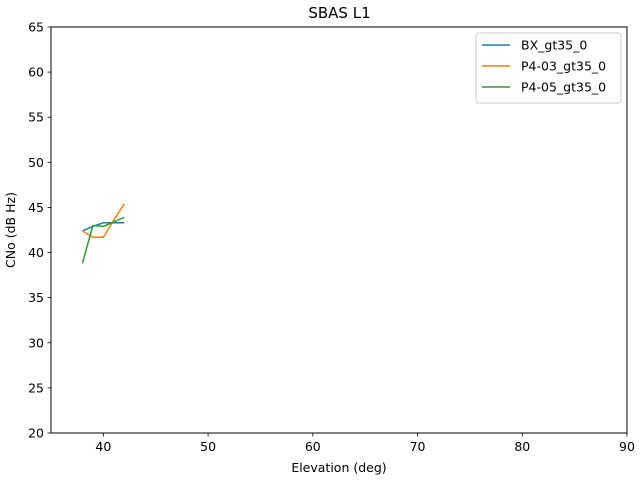 This screenshot has width=640, height=480. I want to click on legend-label: BX_gt35_0, so click(554, 45).